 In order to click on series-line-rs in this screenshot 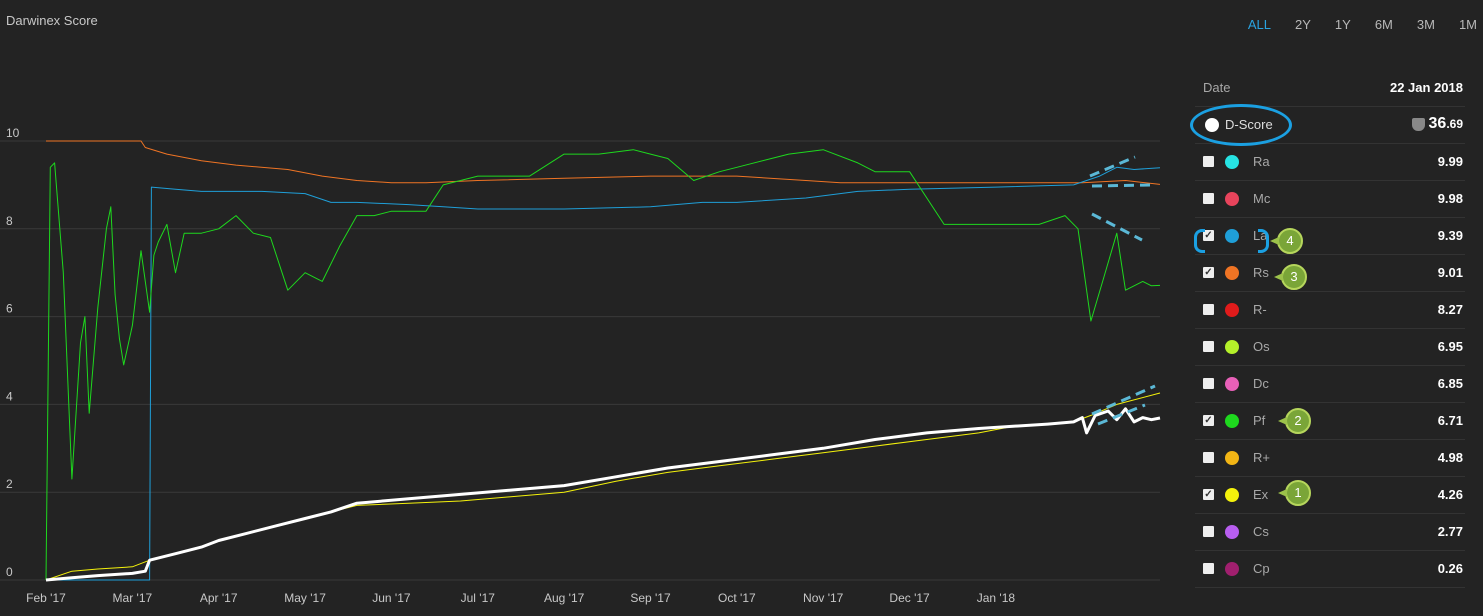, I will do `click(603, 162)`.